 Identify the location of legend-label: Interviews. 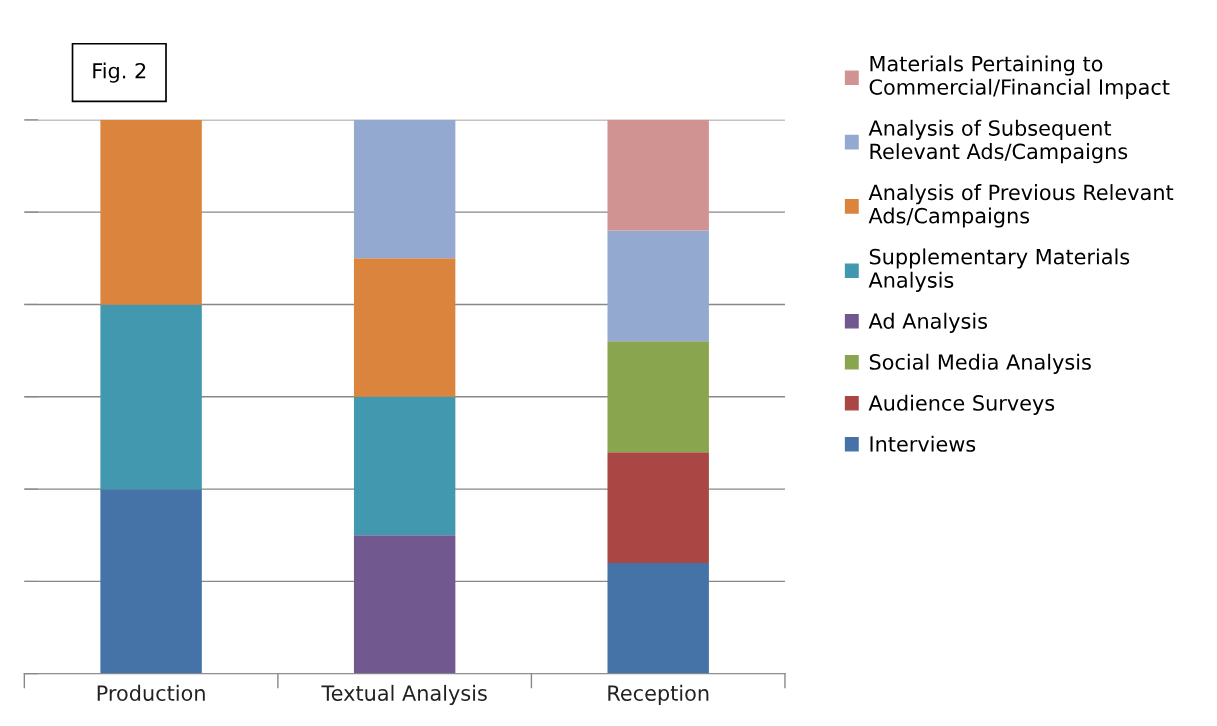
(923, 443).